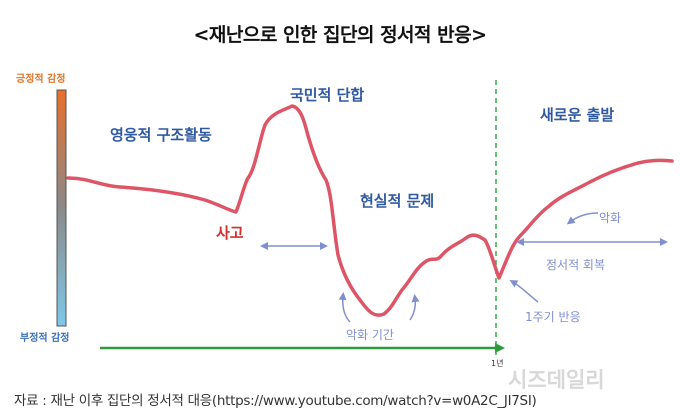  Describe the element at coordinates (327, 95) in the screenshot. I see `phase-unity-label: 국민적 단합` at that location.